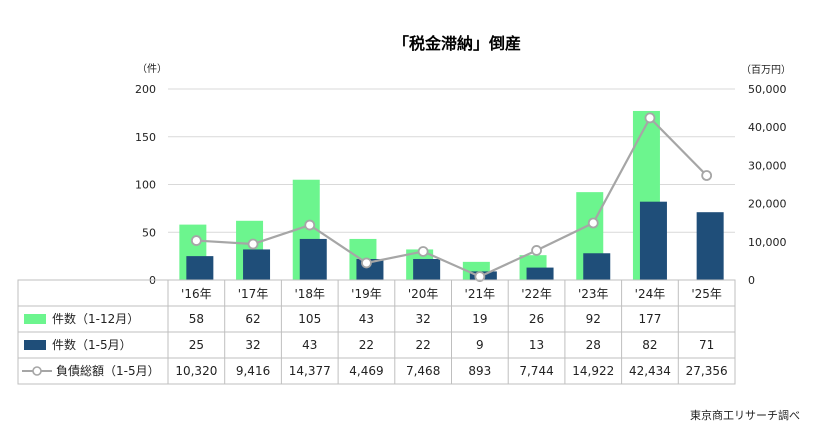  Describe the element at coordinates (92, 344) in the screenshot. I see `legend-label: 件数（1-5月）` at that location.